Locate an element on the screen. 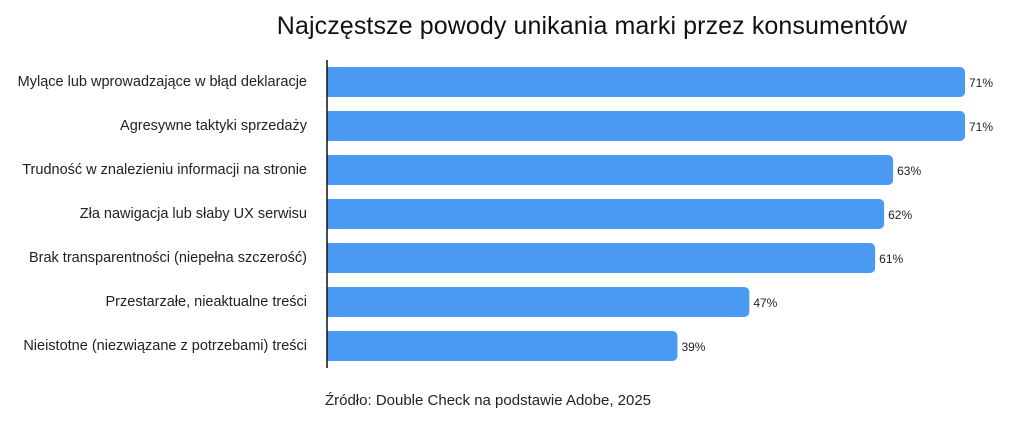 This screenshot has height=422, width=1024. value-label: 62% is located at coordinates (900, 215).